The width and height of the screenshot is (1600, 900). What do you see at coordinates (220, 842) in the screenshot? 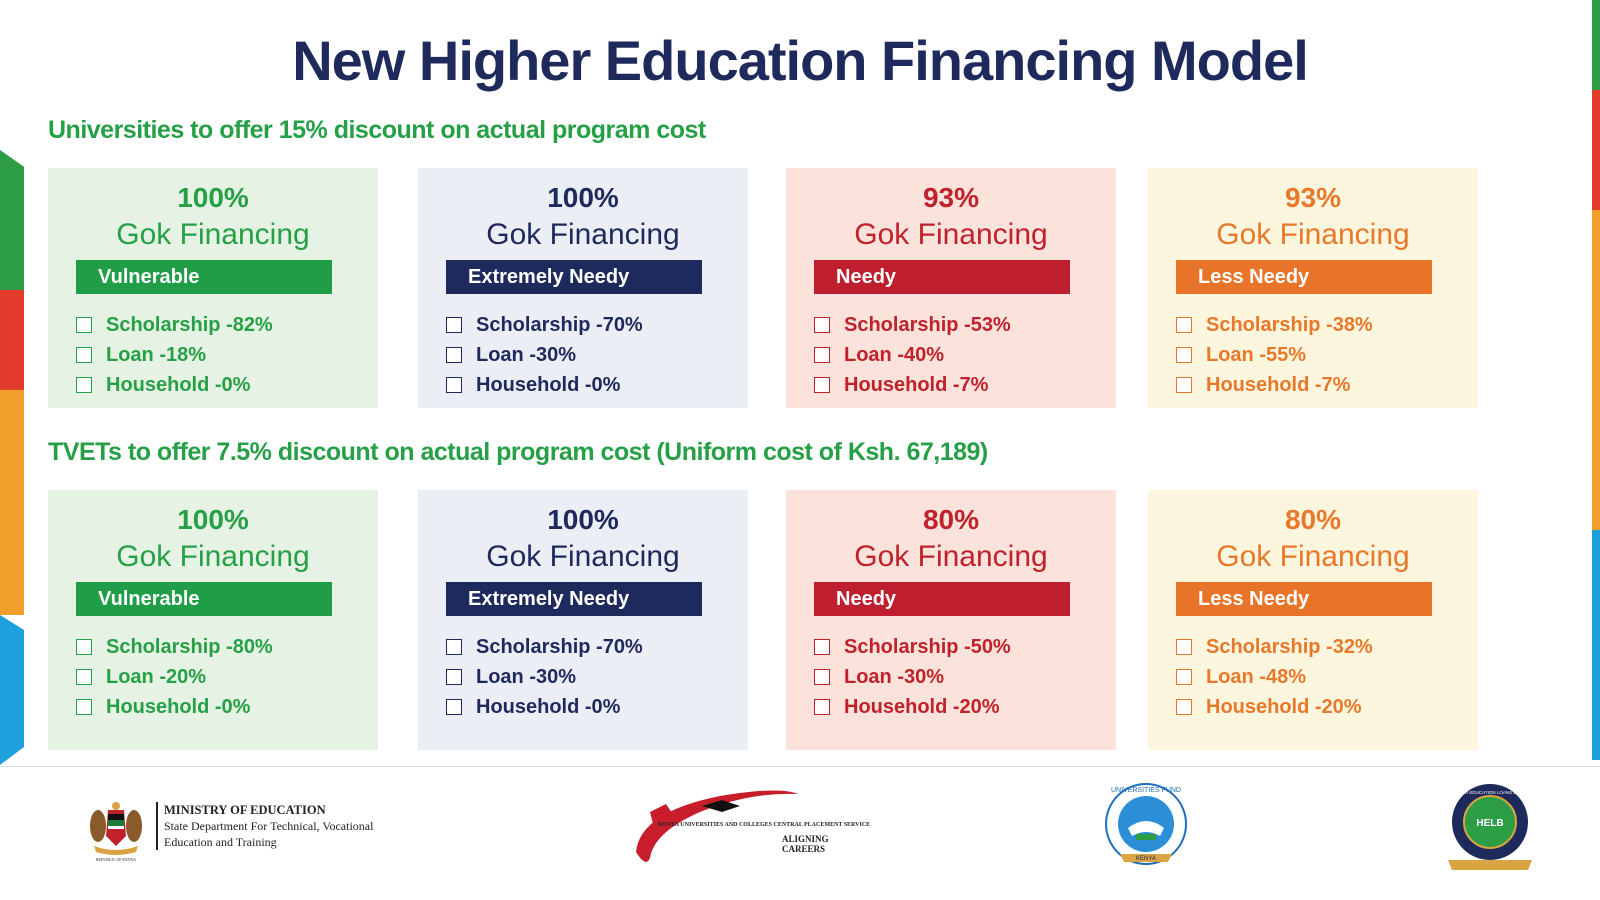
I see `ministry-department-cont: Education and Training` at bounding box center [220, 842].